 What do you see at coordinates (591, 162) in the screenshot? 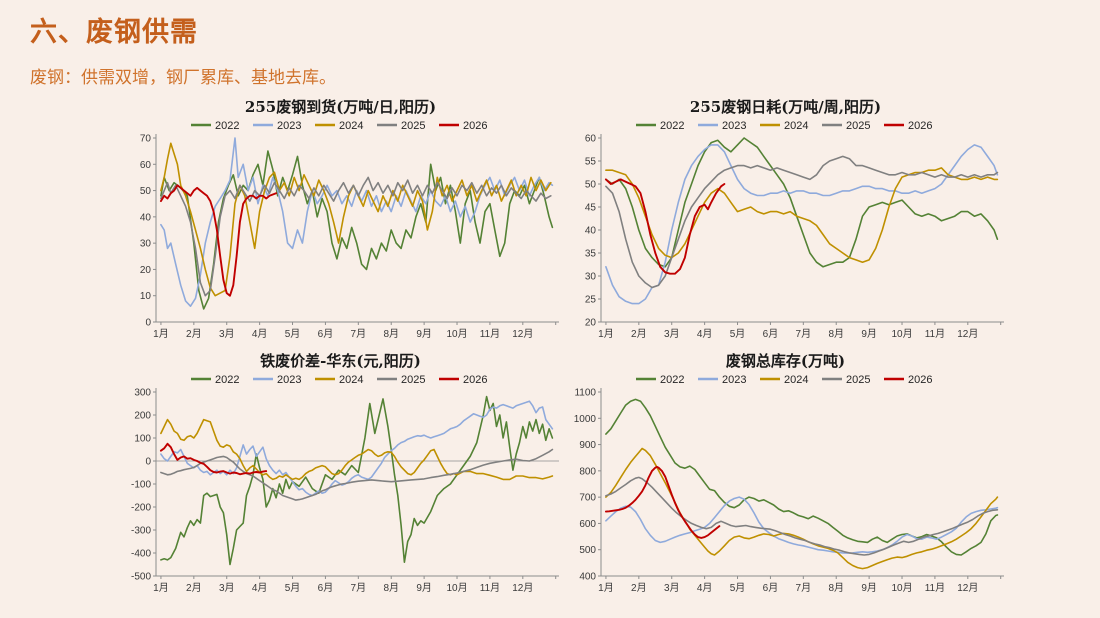
I see `y-tick-label: 55` at bounding box center [591, 162].